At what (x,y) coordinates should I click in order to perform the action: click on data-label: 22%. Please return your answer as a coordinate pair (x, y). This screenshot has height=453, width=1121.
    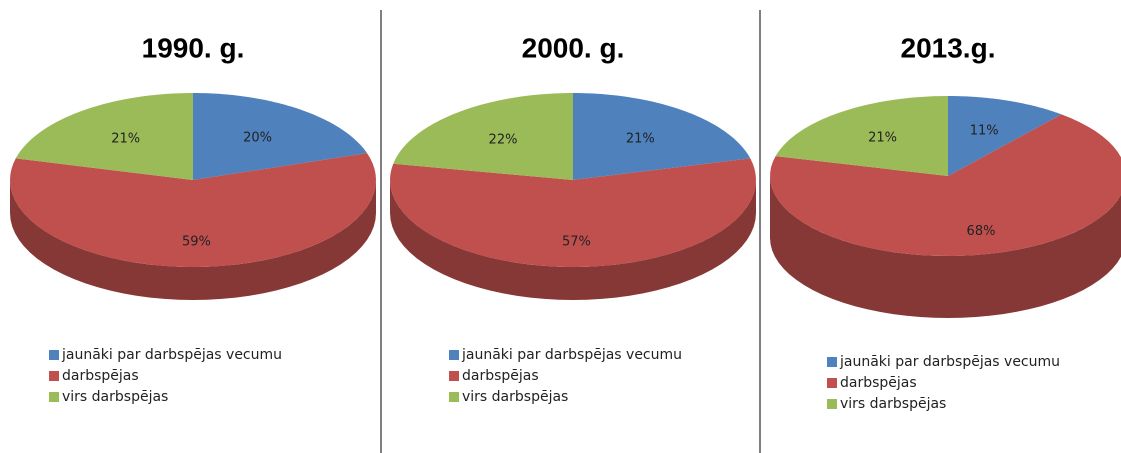
    Looking at the image, I should click on (503, 139).